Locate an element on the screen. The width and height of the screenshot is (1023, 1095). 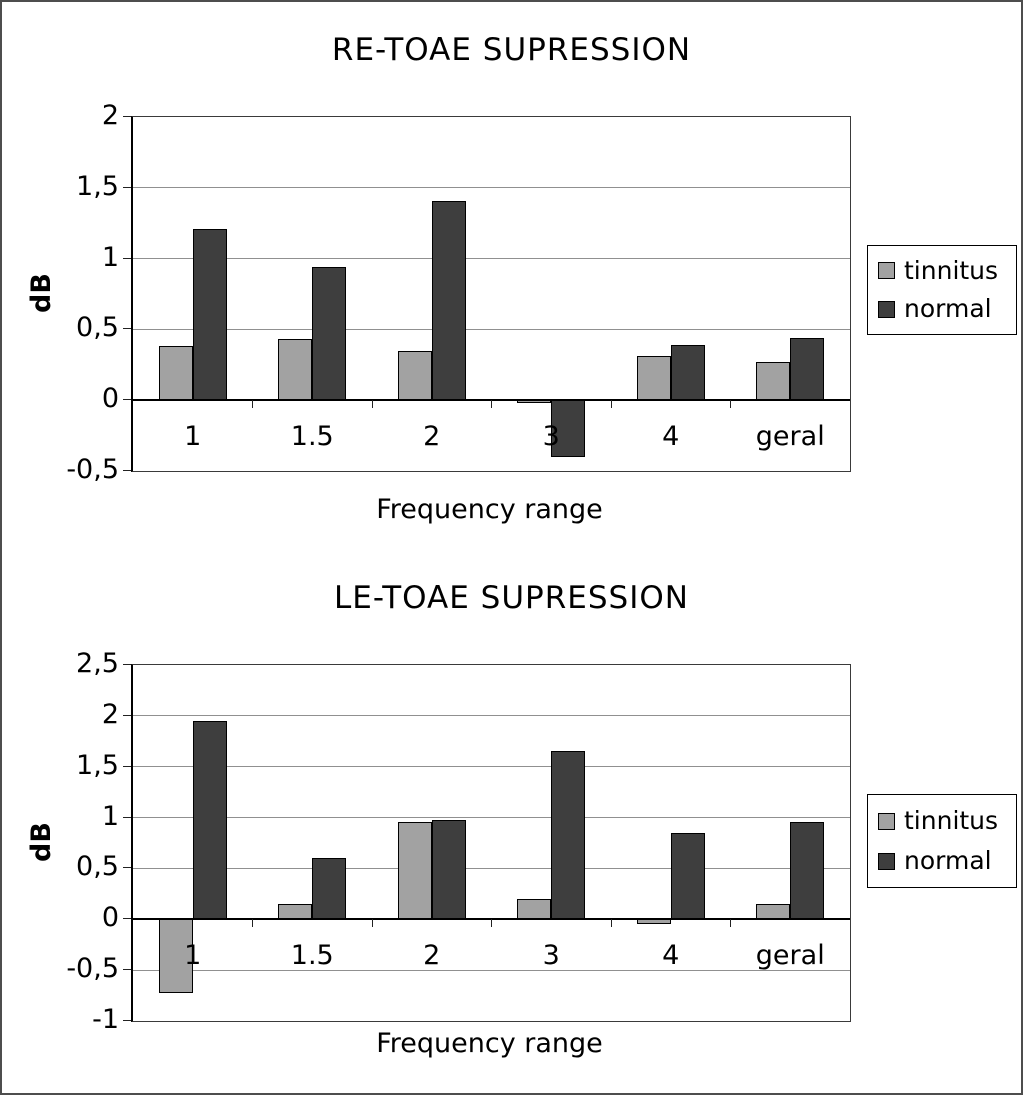
bar-normal-geral is located at coordinates (807, 870).